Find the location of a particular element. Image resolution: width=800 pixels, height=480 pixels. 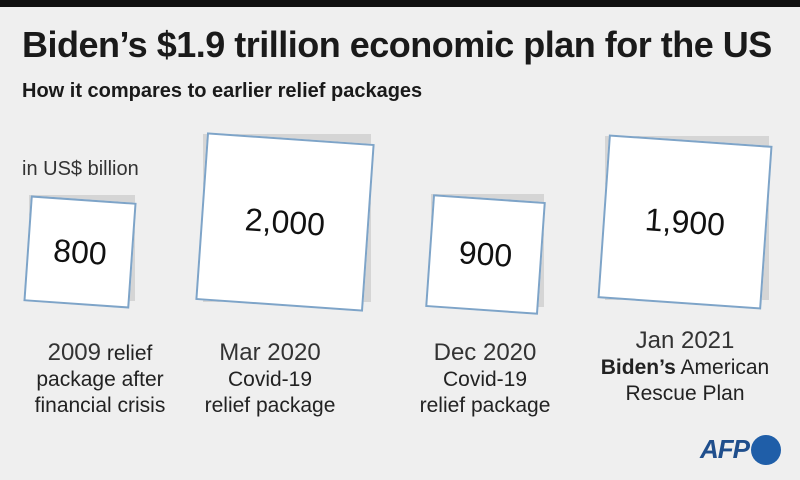

caption-jan-2021: Jan 2021 Biden’s American Rescue Plan is located at coordinates (685, 366).